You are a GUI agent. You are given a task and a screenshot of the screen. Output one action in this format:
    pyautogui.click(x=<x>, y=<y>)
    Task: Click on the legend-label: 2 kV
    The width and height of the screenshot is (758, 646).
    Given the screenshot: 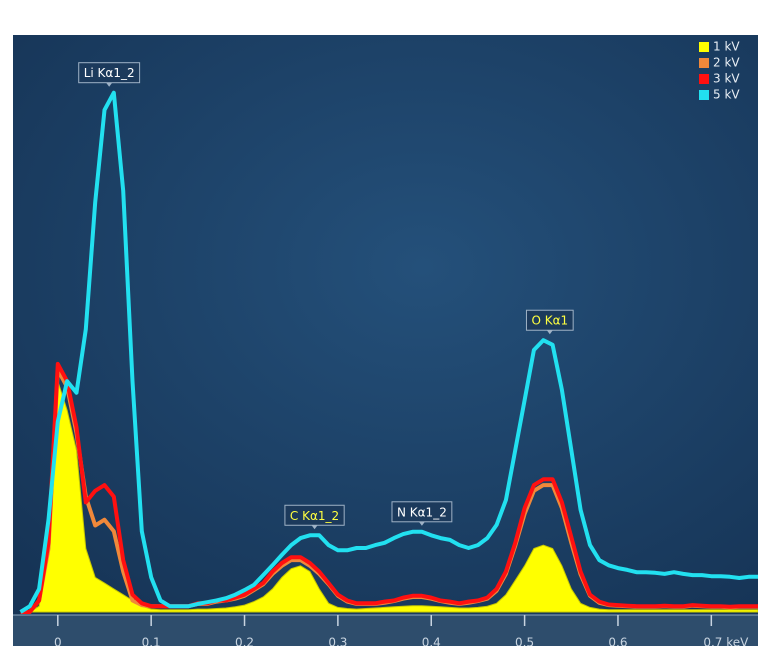 What is the action you would take?
    pyautogui.click(x=726, y=63)
    